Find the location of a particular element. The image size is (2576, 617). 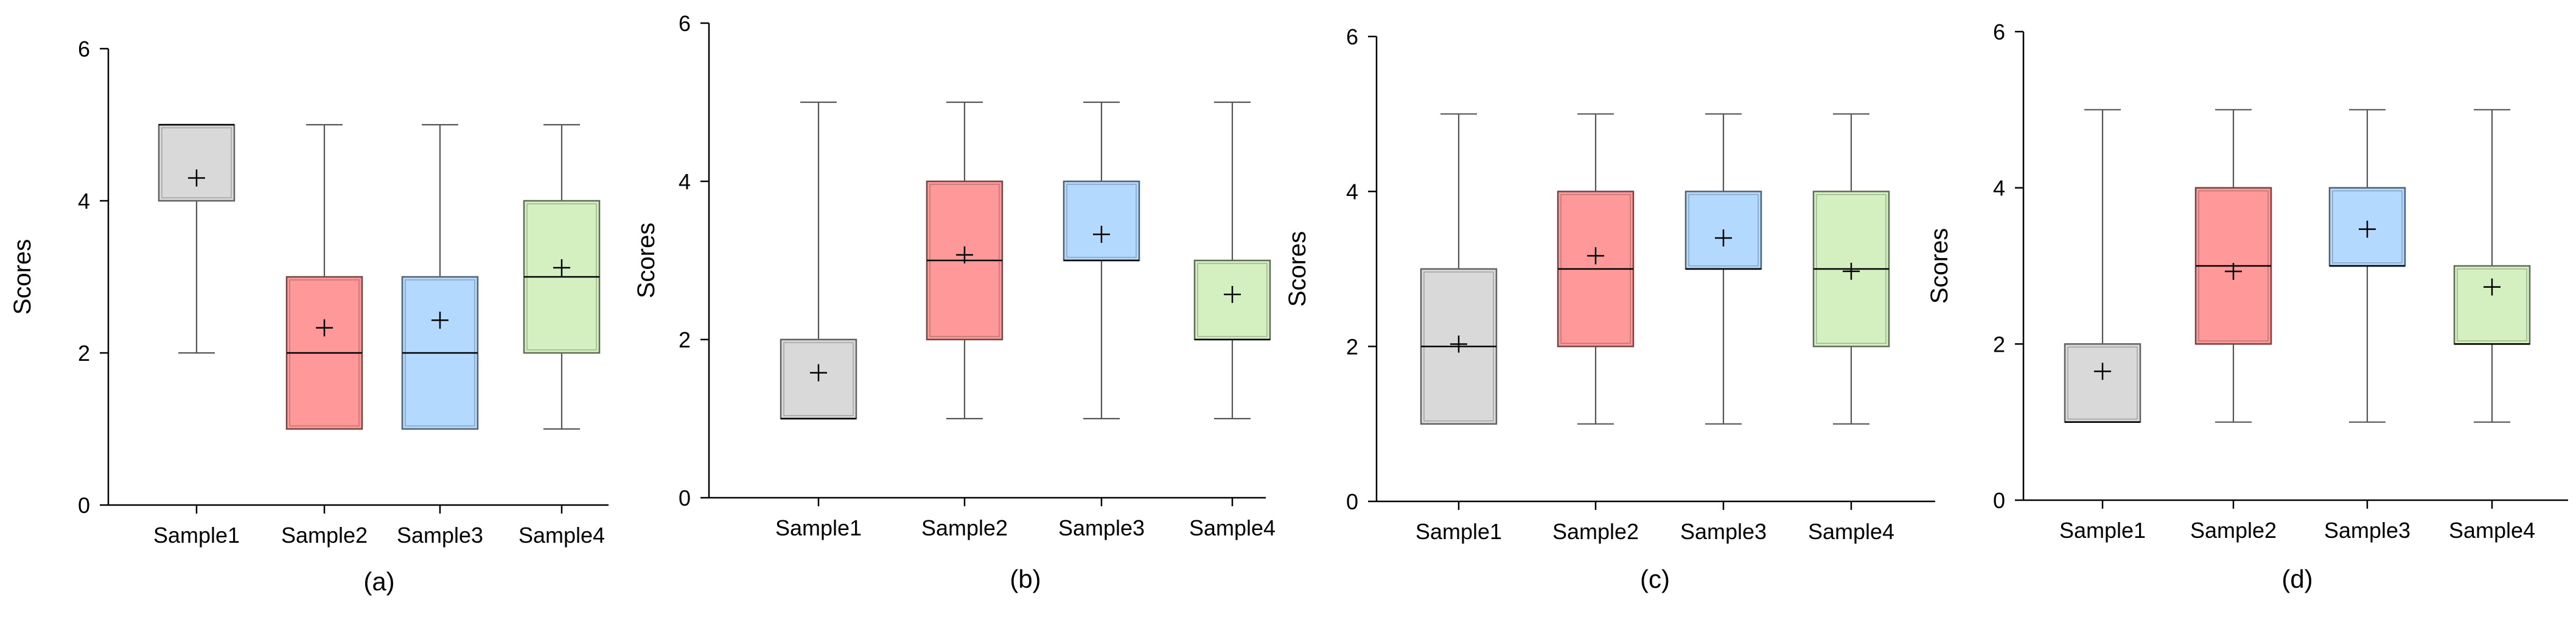

panel-label: (d) is located at coordinates (2296, 579).